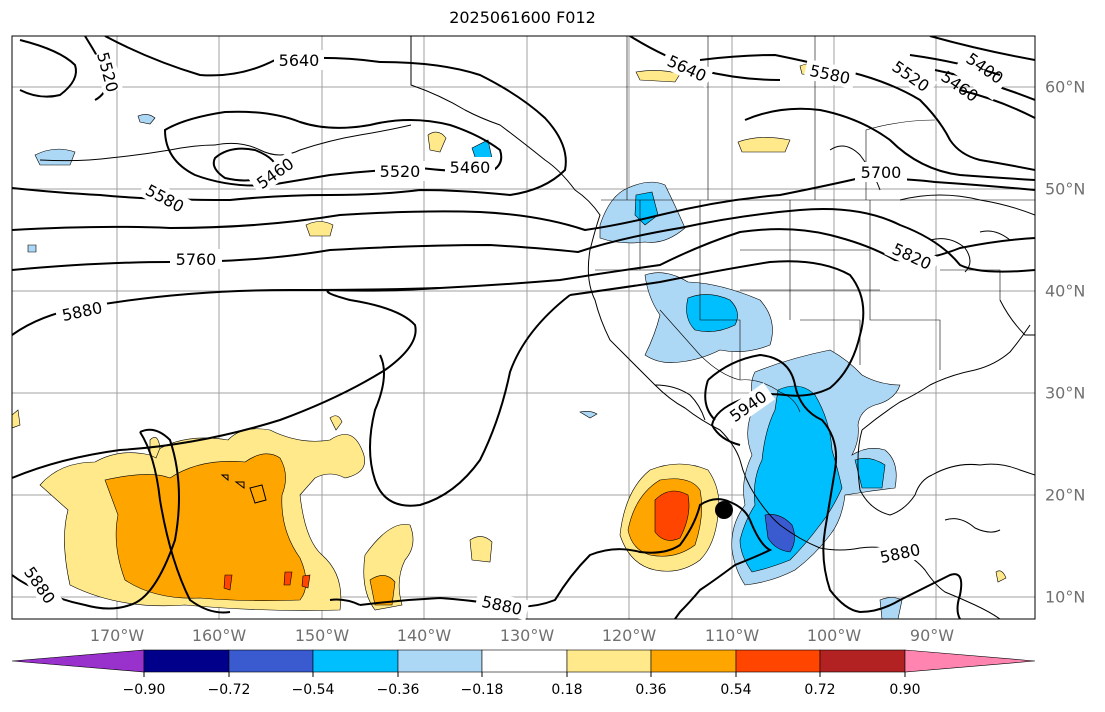 Image resolution: width=1105 pixels, height=712 pixels. I want to click on lat-tick-label: 60°N, so click(1065, 87).